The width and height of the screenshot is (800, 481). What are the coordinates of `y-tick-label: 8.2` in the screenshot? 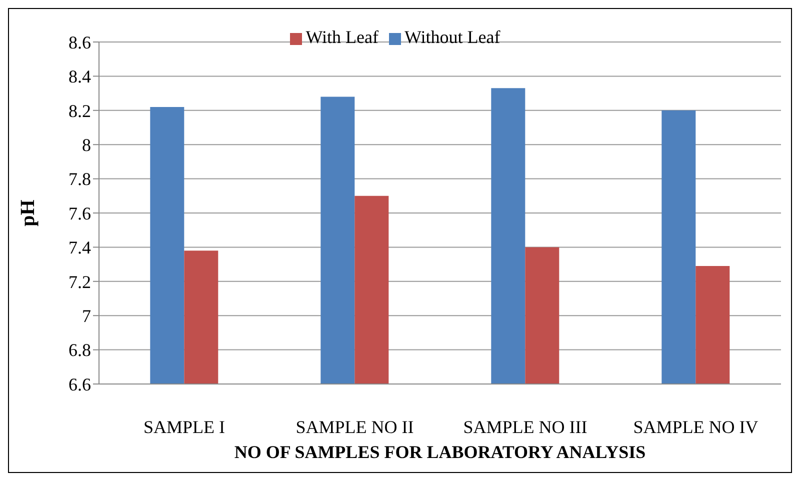 It's located at (79, 110).